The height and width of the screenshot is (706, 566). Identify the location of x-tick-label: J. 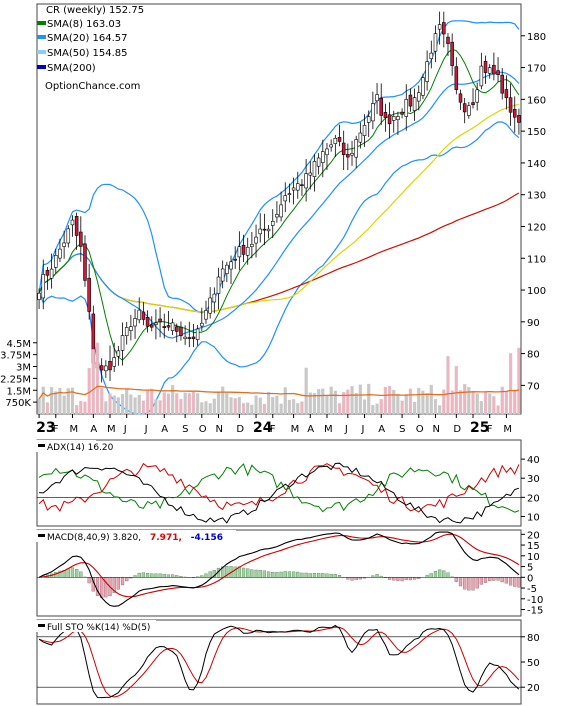
(363, 429).